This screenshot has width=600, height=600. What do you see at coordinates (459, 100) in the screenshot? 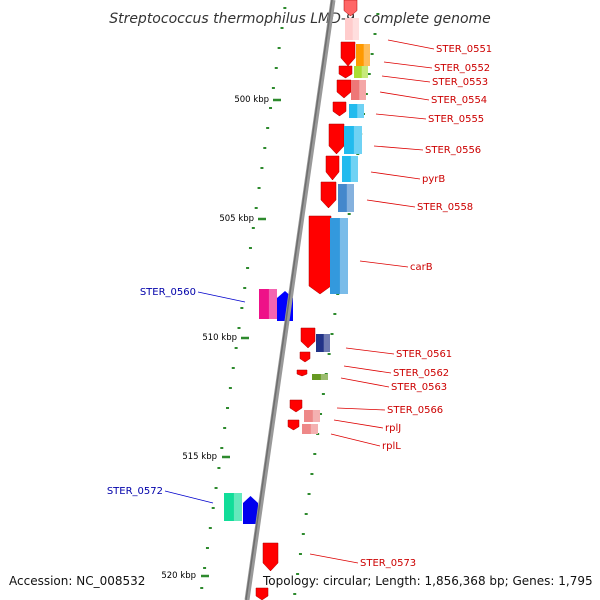
I see `gene-label: STER_0554` at bounding box center [459, 100].